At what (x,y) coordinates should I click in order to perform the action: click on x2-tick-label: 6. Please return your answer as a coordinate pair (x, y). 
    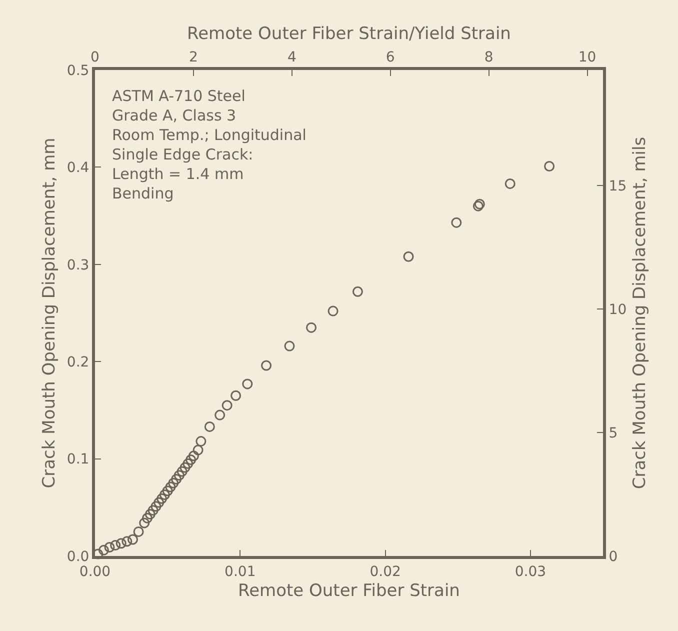
    Looking at the image, I should click on (390, 57).